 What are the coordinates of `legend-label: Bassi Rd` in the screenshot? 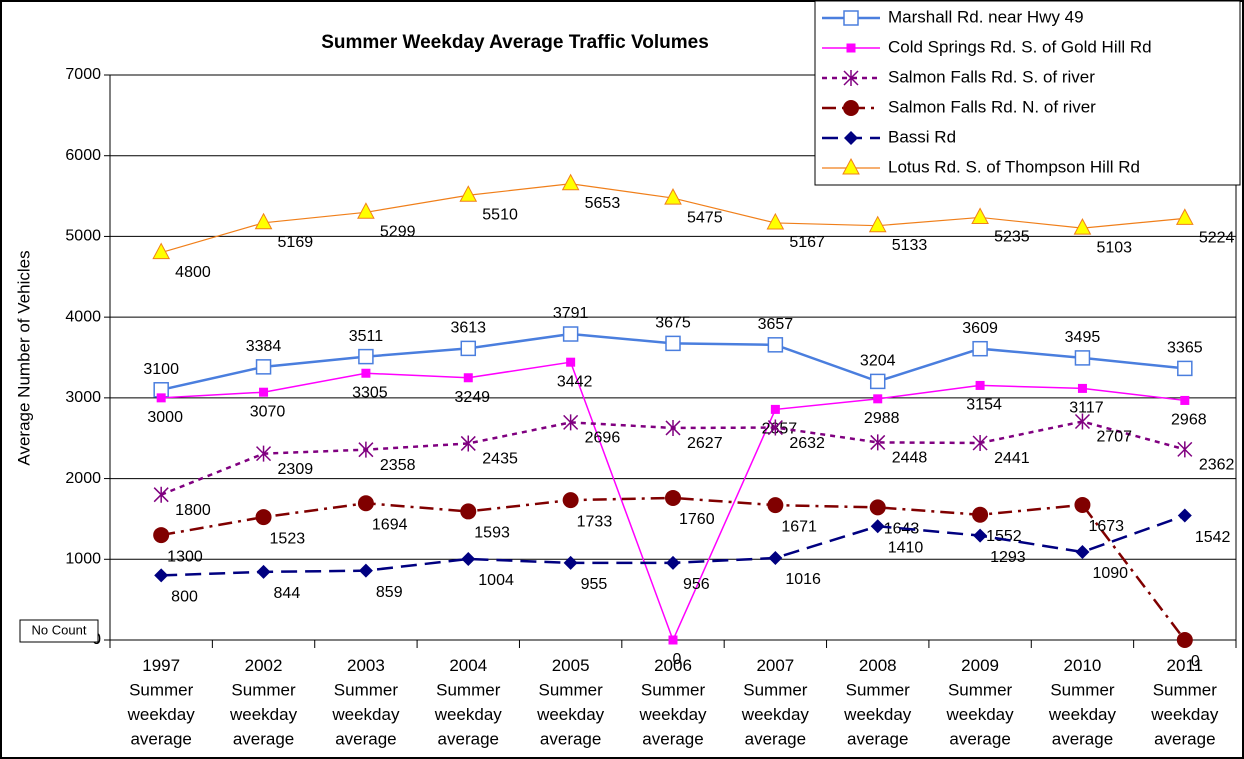 It's located at (922, 136).